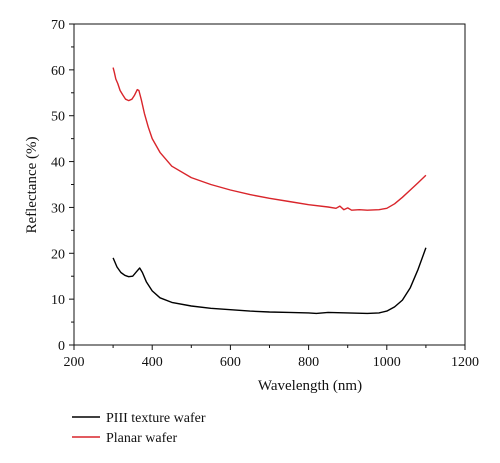 The width and height of the screenshot is (500, 463). I want to click on y-tick-label: 50, so click(58, 117).